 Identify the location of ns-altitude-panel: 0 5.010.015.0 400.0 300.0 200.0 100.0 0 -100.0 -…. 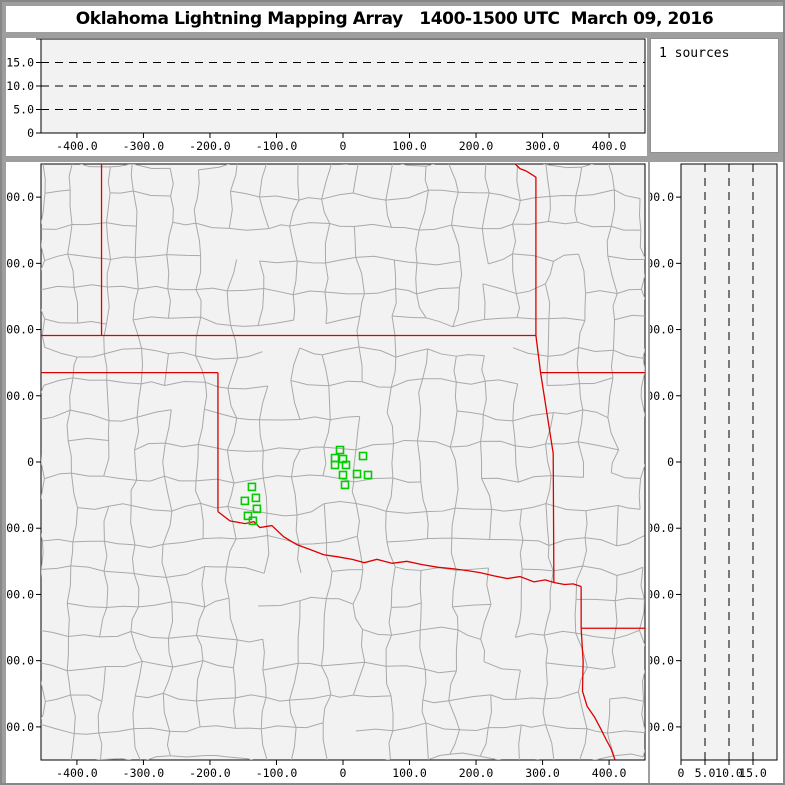
(716, 472).